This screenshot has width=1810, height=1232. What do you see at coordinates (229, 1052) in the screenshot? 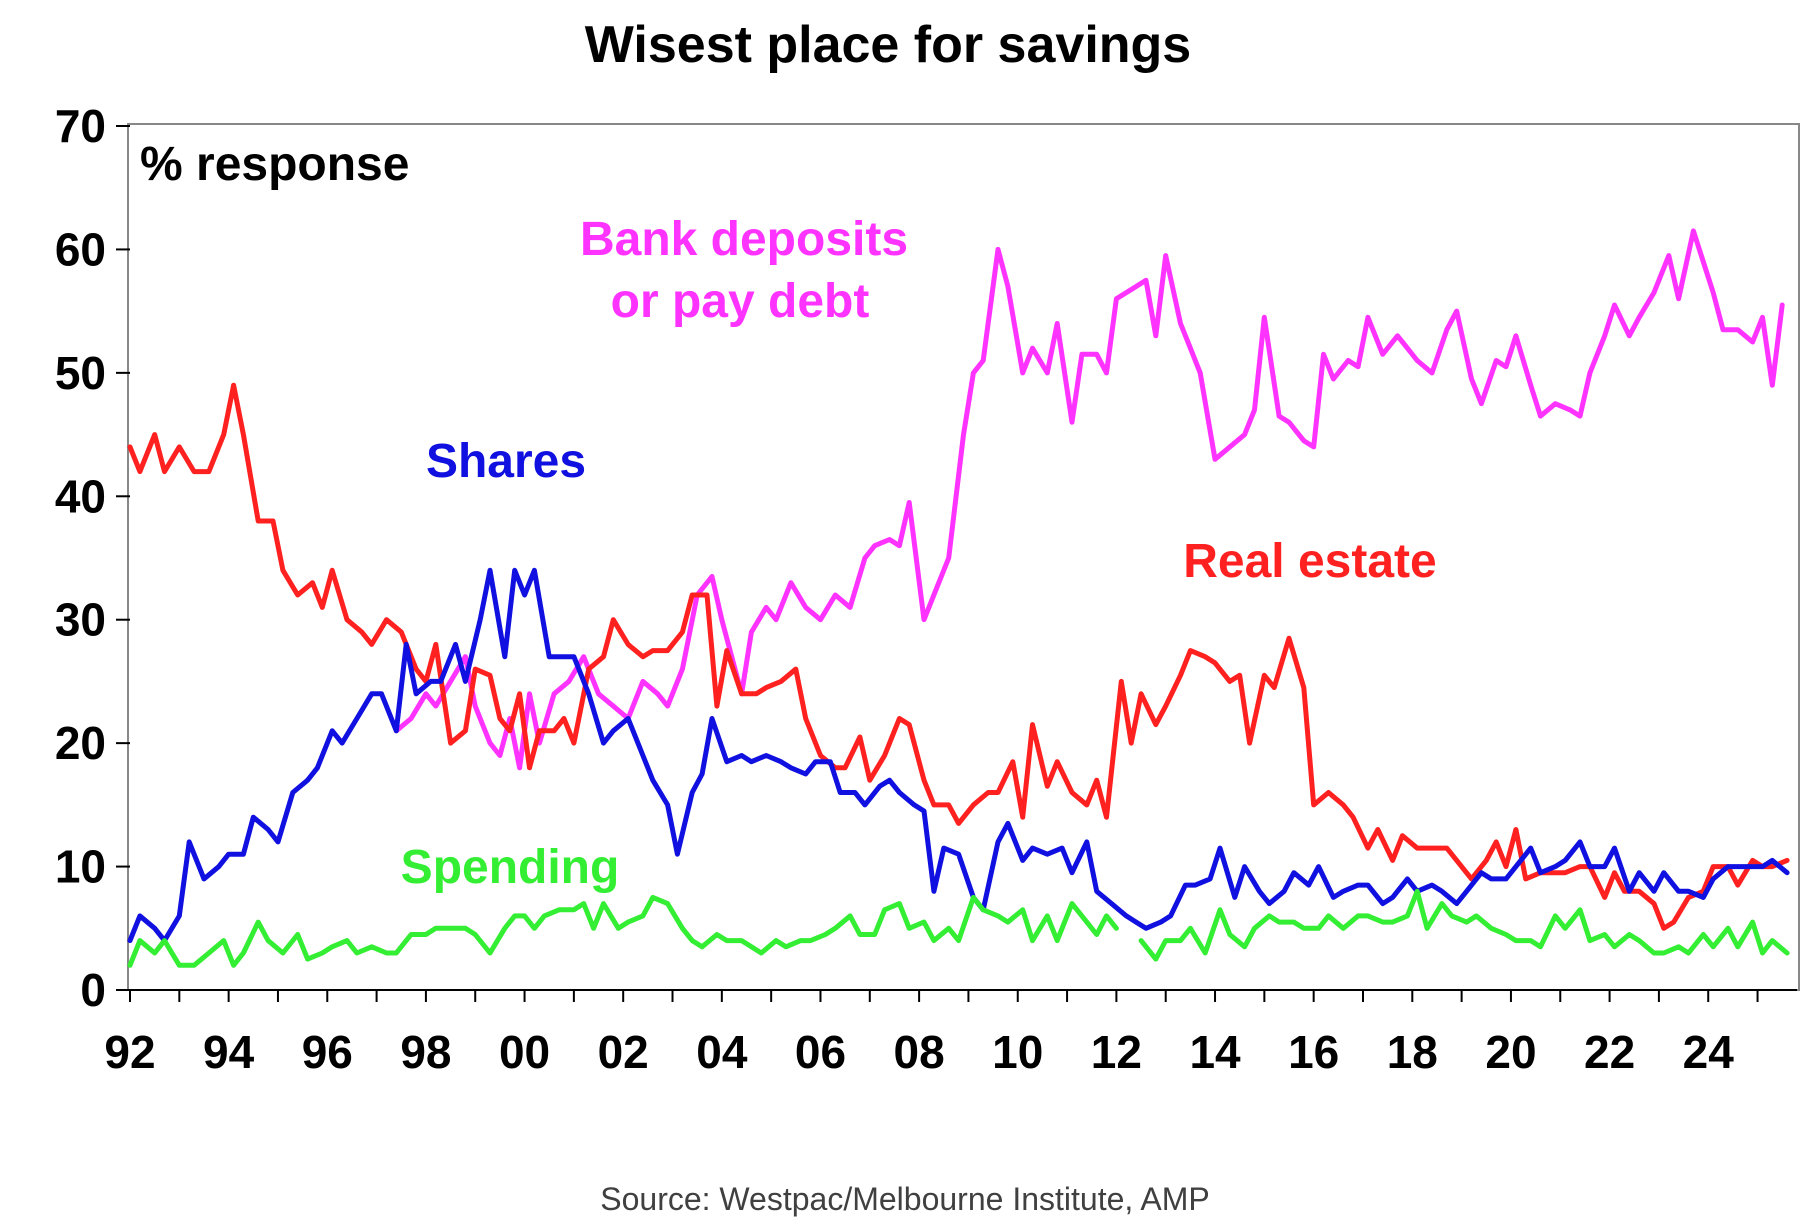
I see `x-tick-label: 94` at bounding box center [229, 1052].